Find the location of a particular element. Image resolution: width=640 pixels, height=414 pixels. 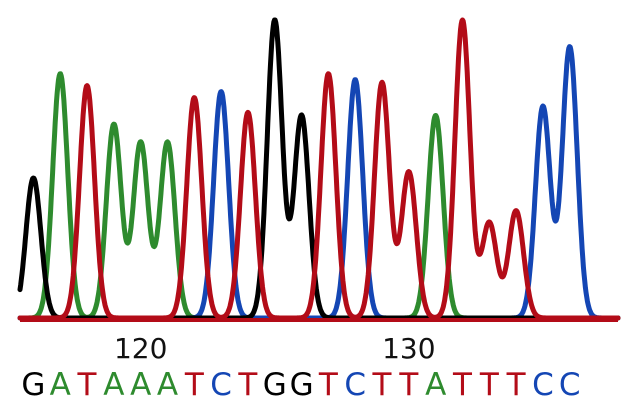

base-call-120: A is located at coordinates (140, 385).